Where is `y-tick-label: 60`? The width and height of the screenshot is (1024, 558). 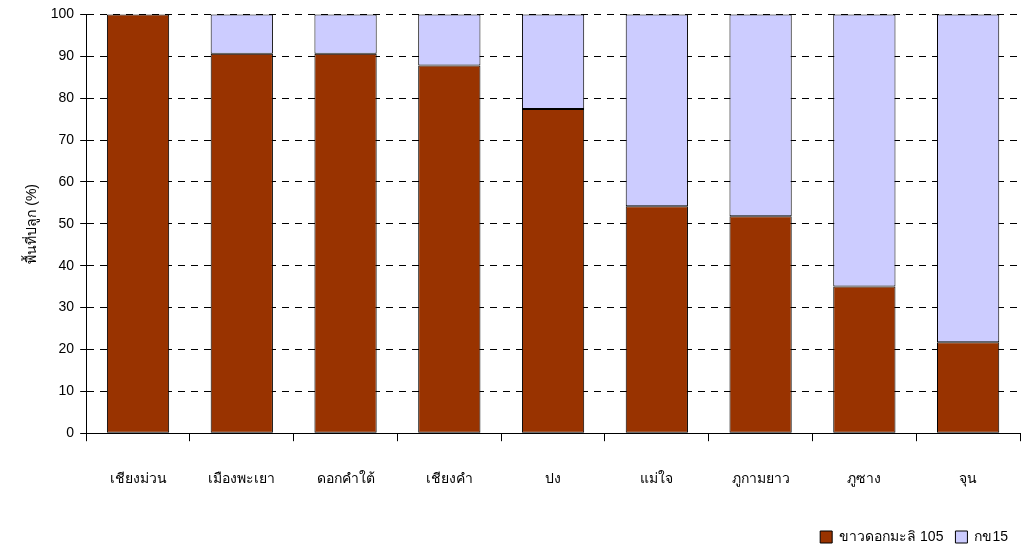
y-tick-label: 60 is located at coordinates (66, 180).